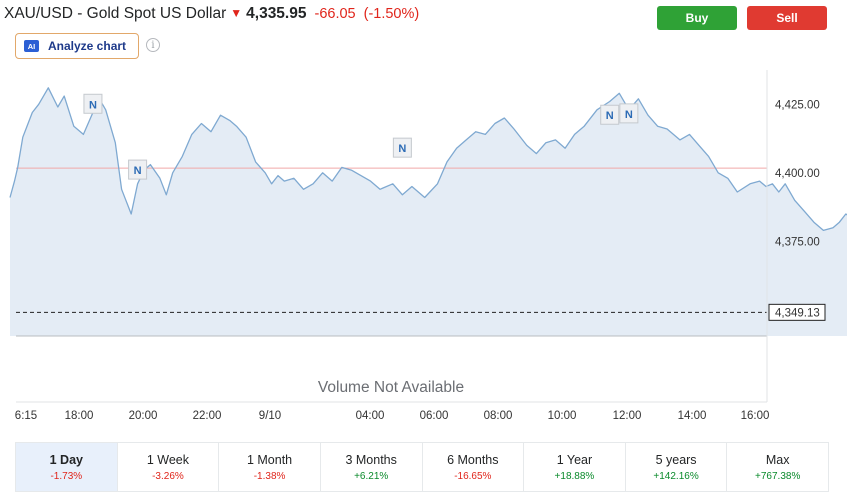  What do you see at coordinates (755, 416) in the screenshot?
I see `x-tick-label: 16:00` at bounding box center [755, 416].